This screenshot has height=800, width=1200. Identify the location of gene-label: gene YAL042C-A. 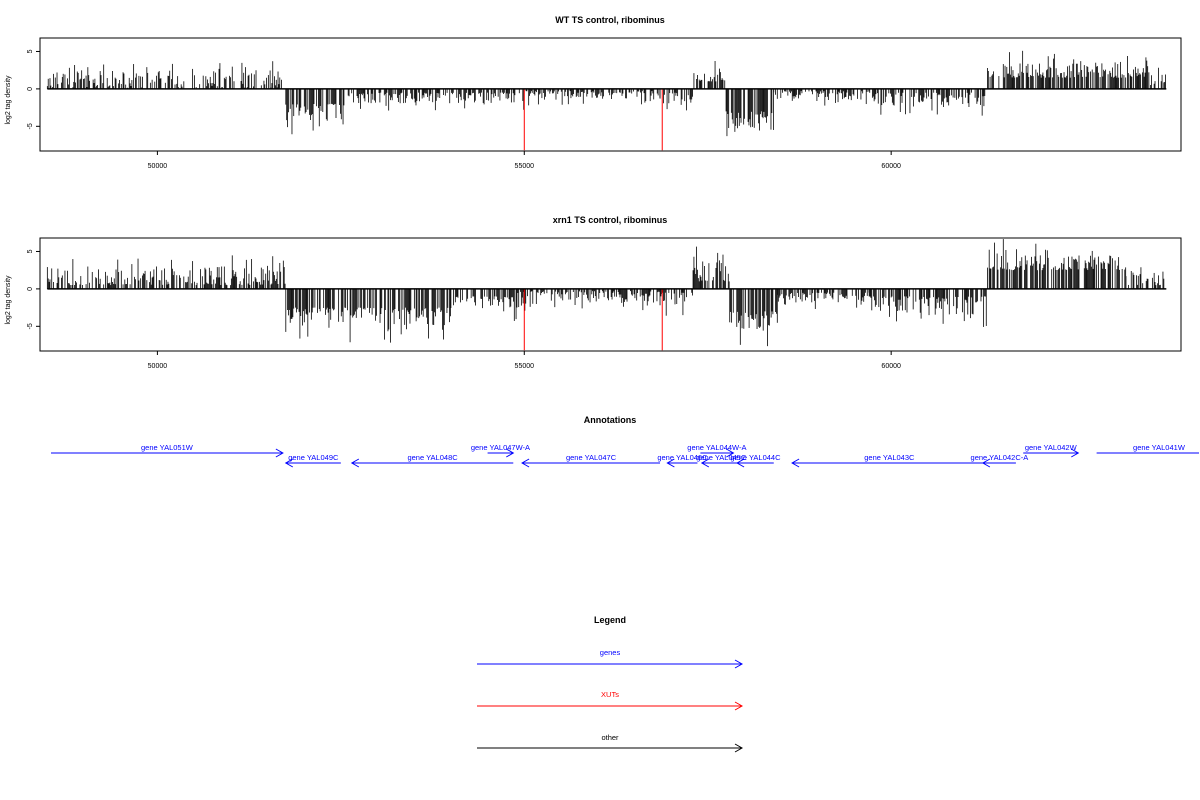
(1000, 457).